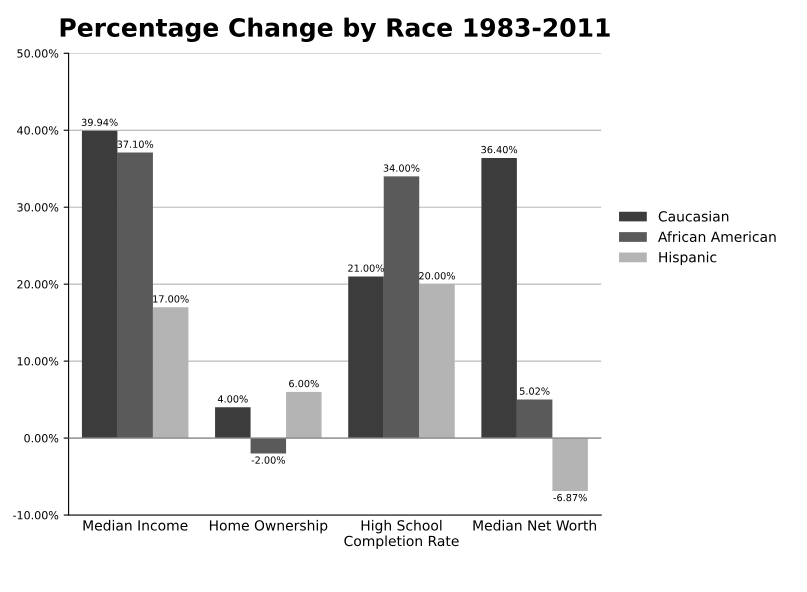 The height and width of the screenshot is (592, 807). Describe the element at coordinates (41, 438) in the screenshot. I see `y-tick-label: 0.00%` at that location.